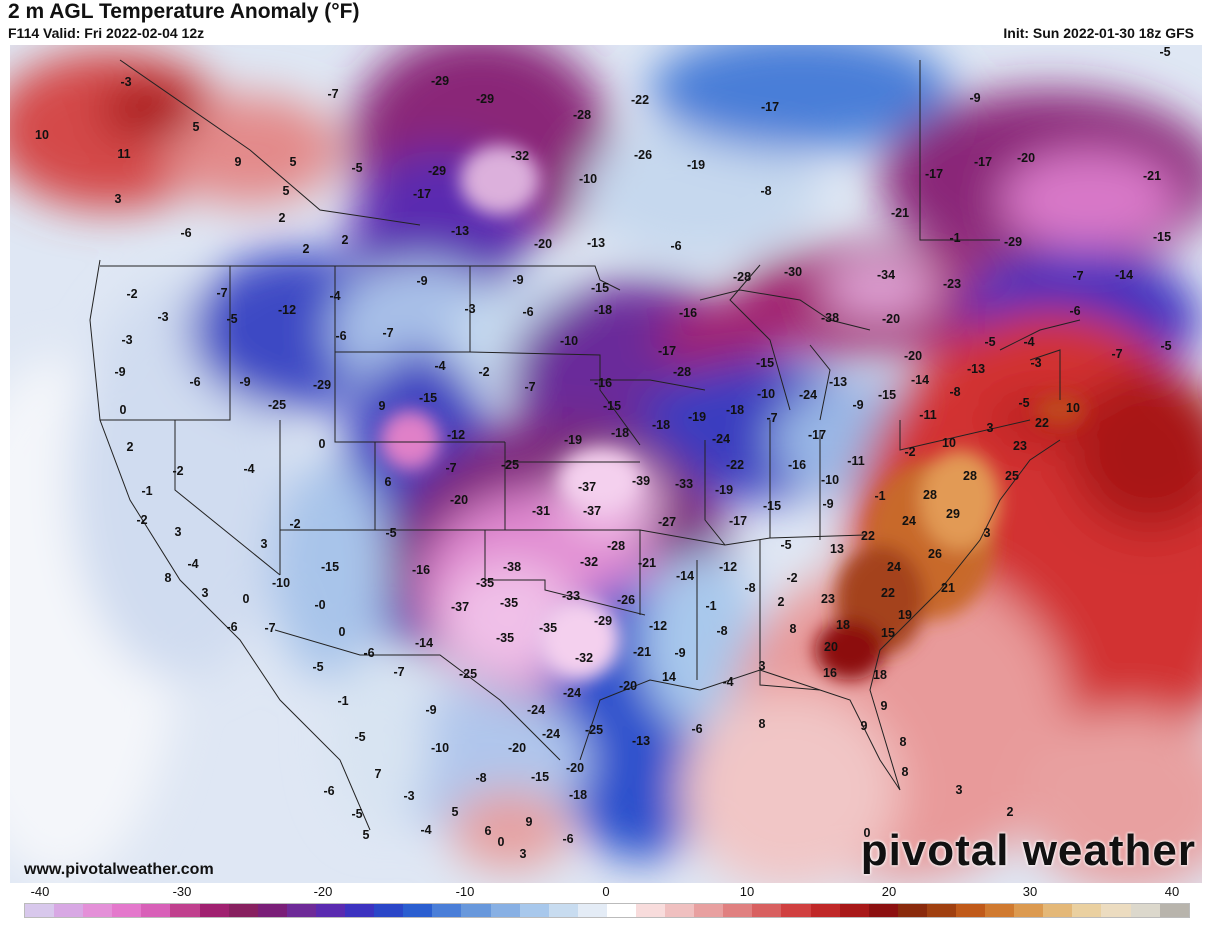  What do you see at coordinates (669, 677) in the screenshot?
I see `anomaly-value-label: 14` at bounding box center [669, 677].